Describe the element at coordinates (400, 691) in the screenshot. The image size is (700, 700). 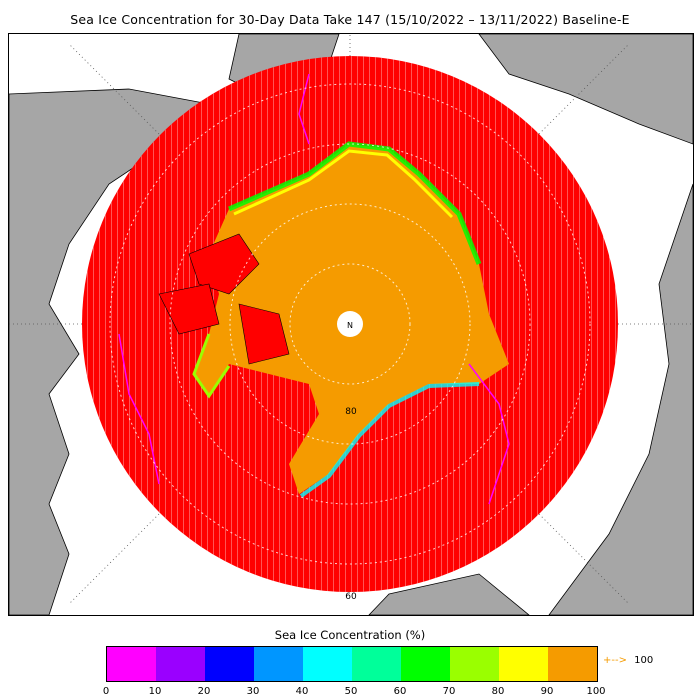
I see `colorbar-tick-label: 60` at that location.